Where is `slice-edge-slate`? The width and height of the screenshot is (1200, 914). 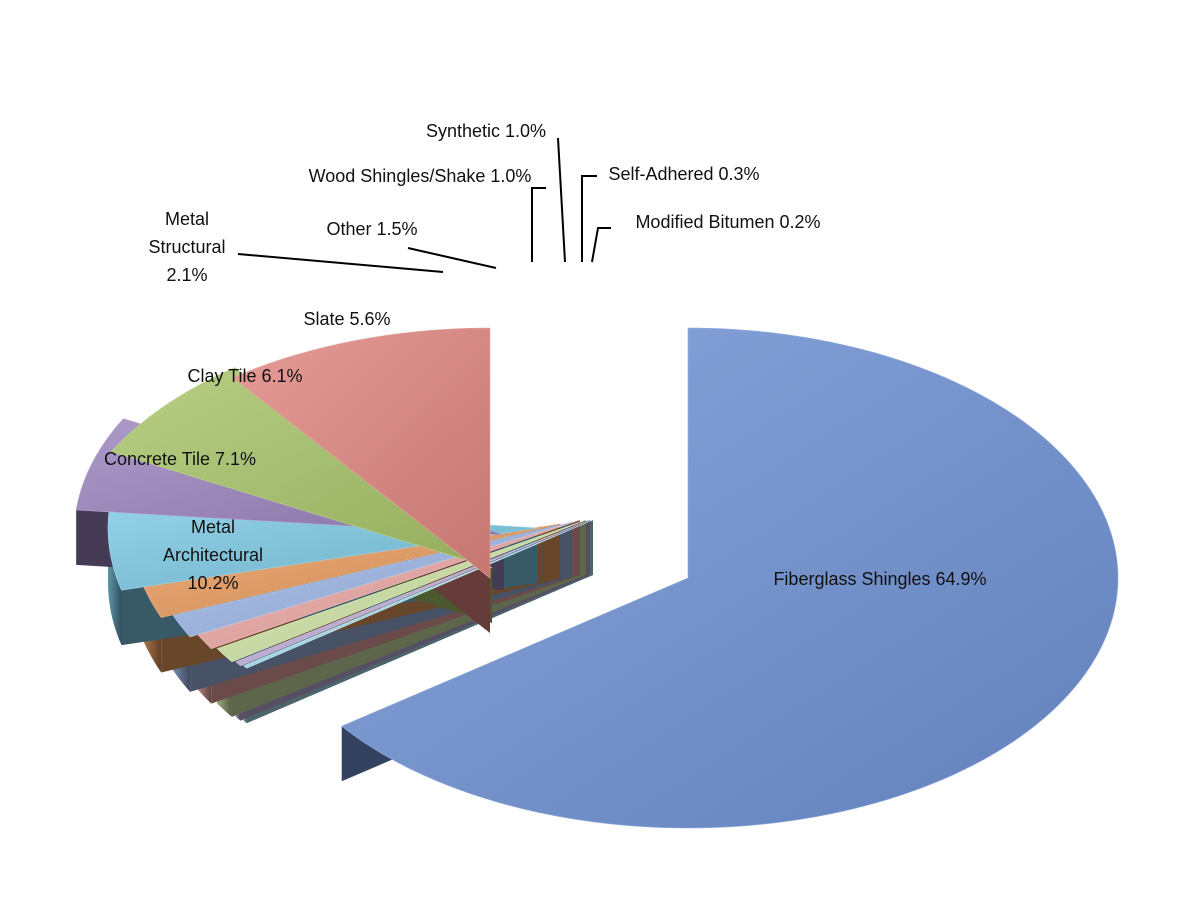
slice-edge-slate is located at coordinates (115, 587).